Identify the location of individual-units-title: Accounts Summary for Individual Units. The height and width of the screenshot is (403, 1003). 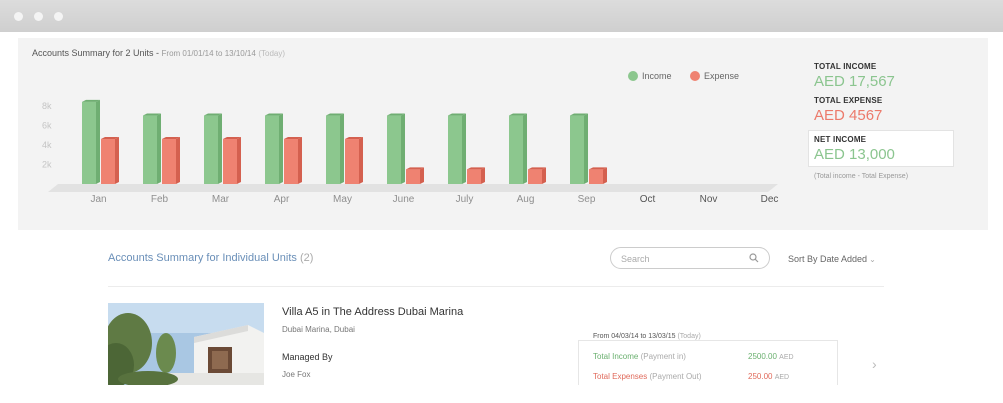
(202, 258).